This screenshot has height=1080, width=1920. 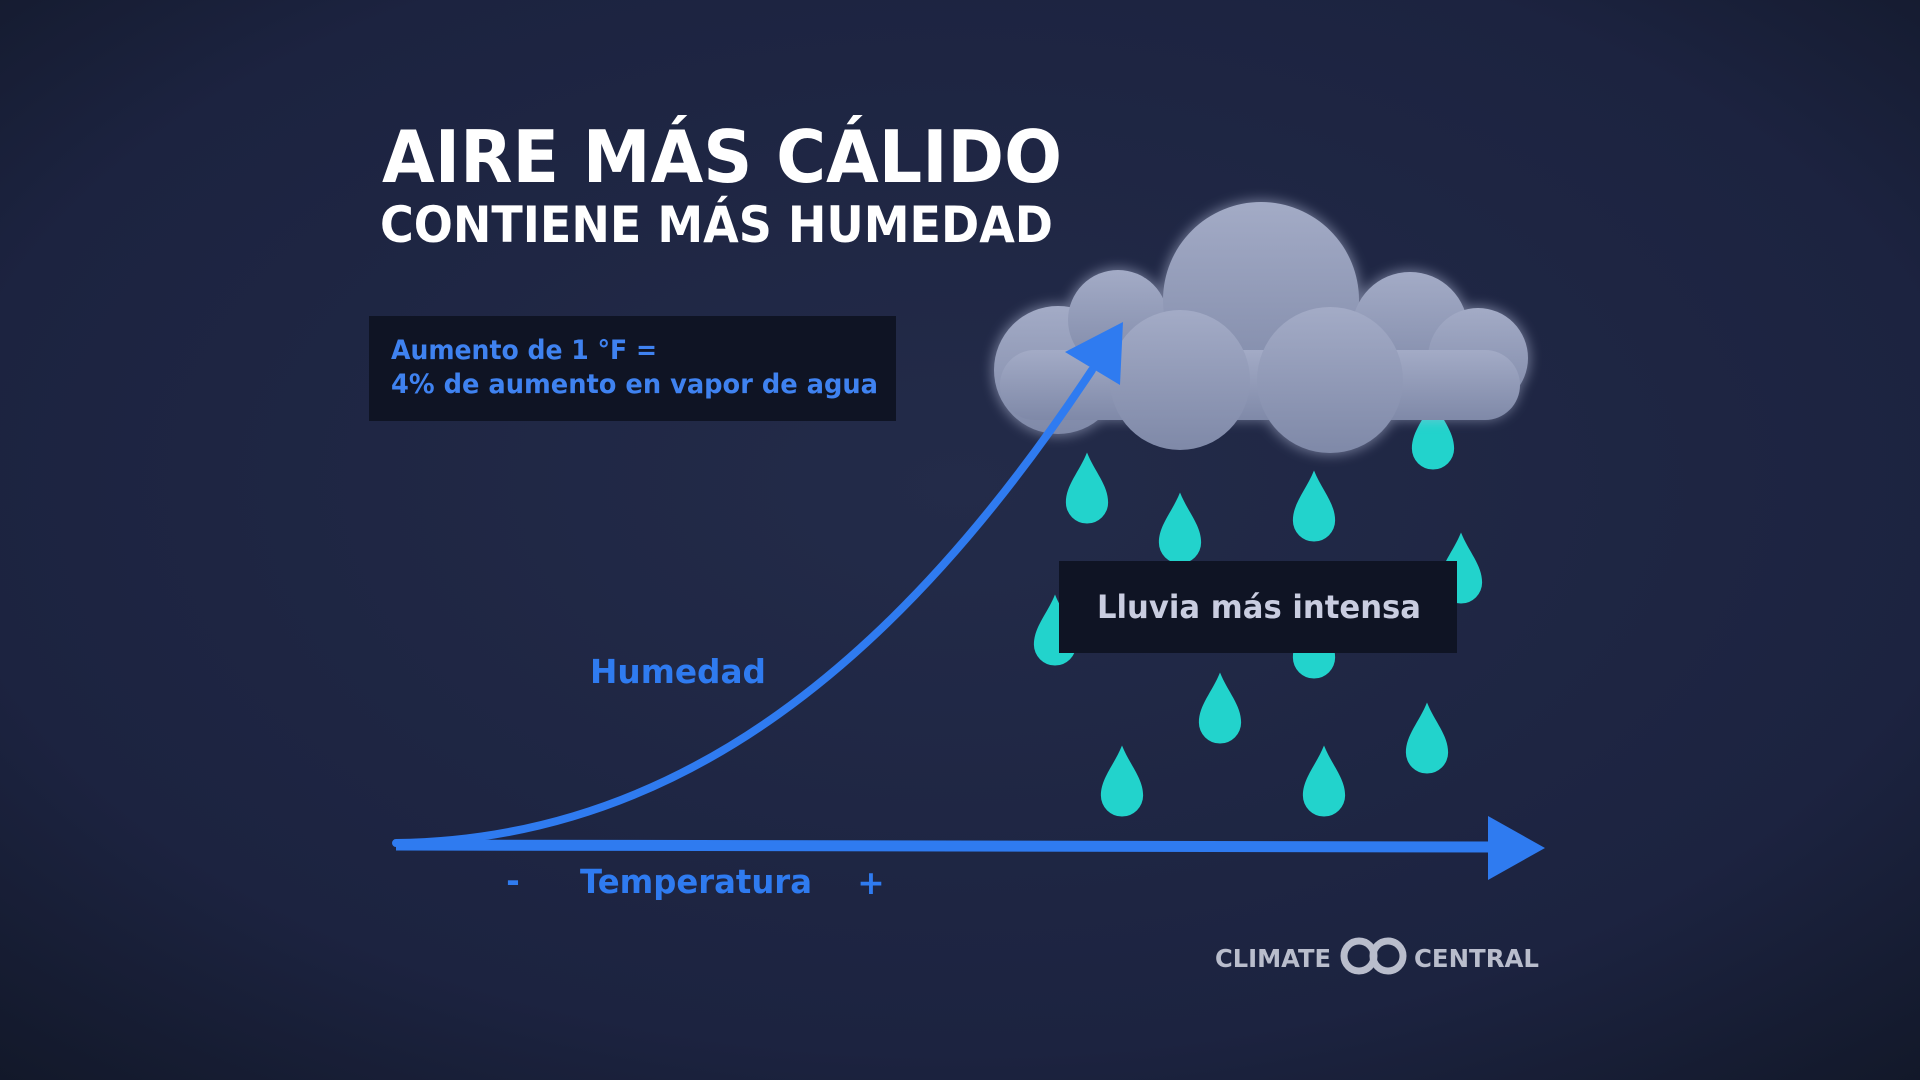 I want to click on rain-label: Lluvia más intensa, so click(x=1259, y=607).